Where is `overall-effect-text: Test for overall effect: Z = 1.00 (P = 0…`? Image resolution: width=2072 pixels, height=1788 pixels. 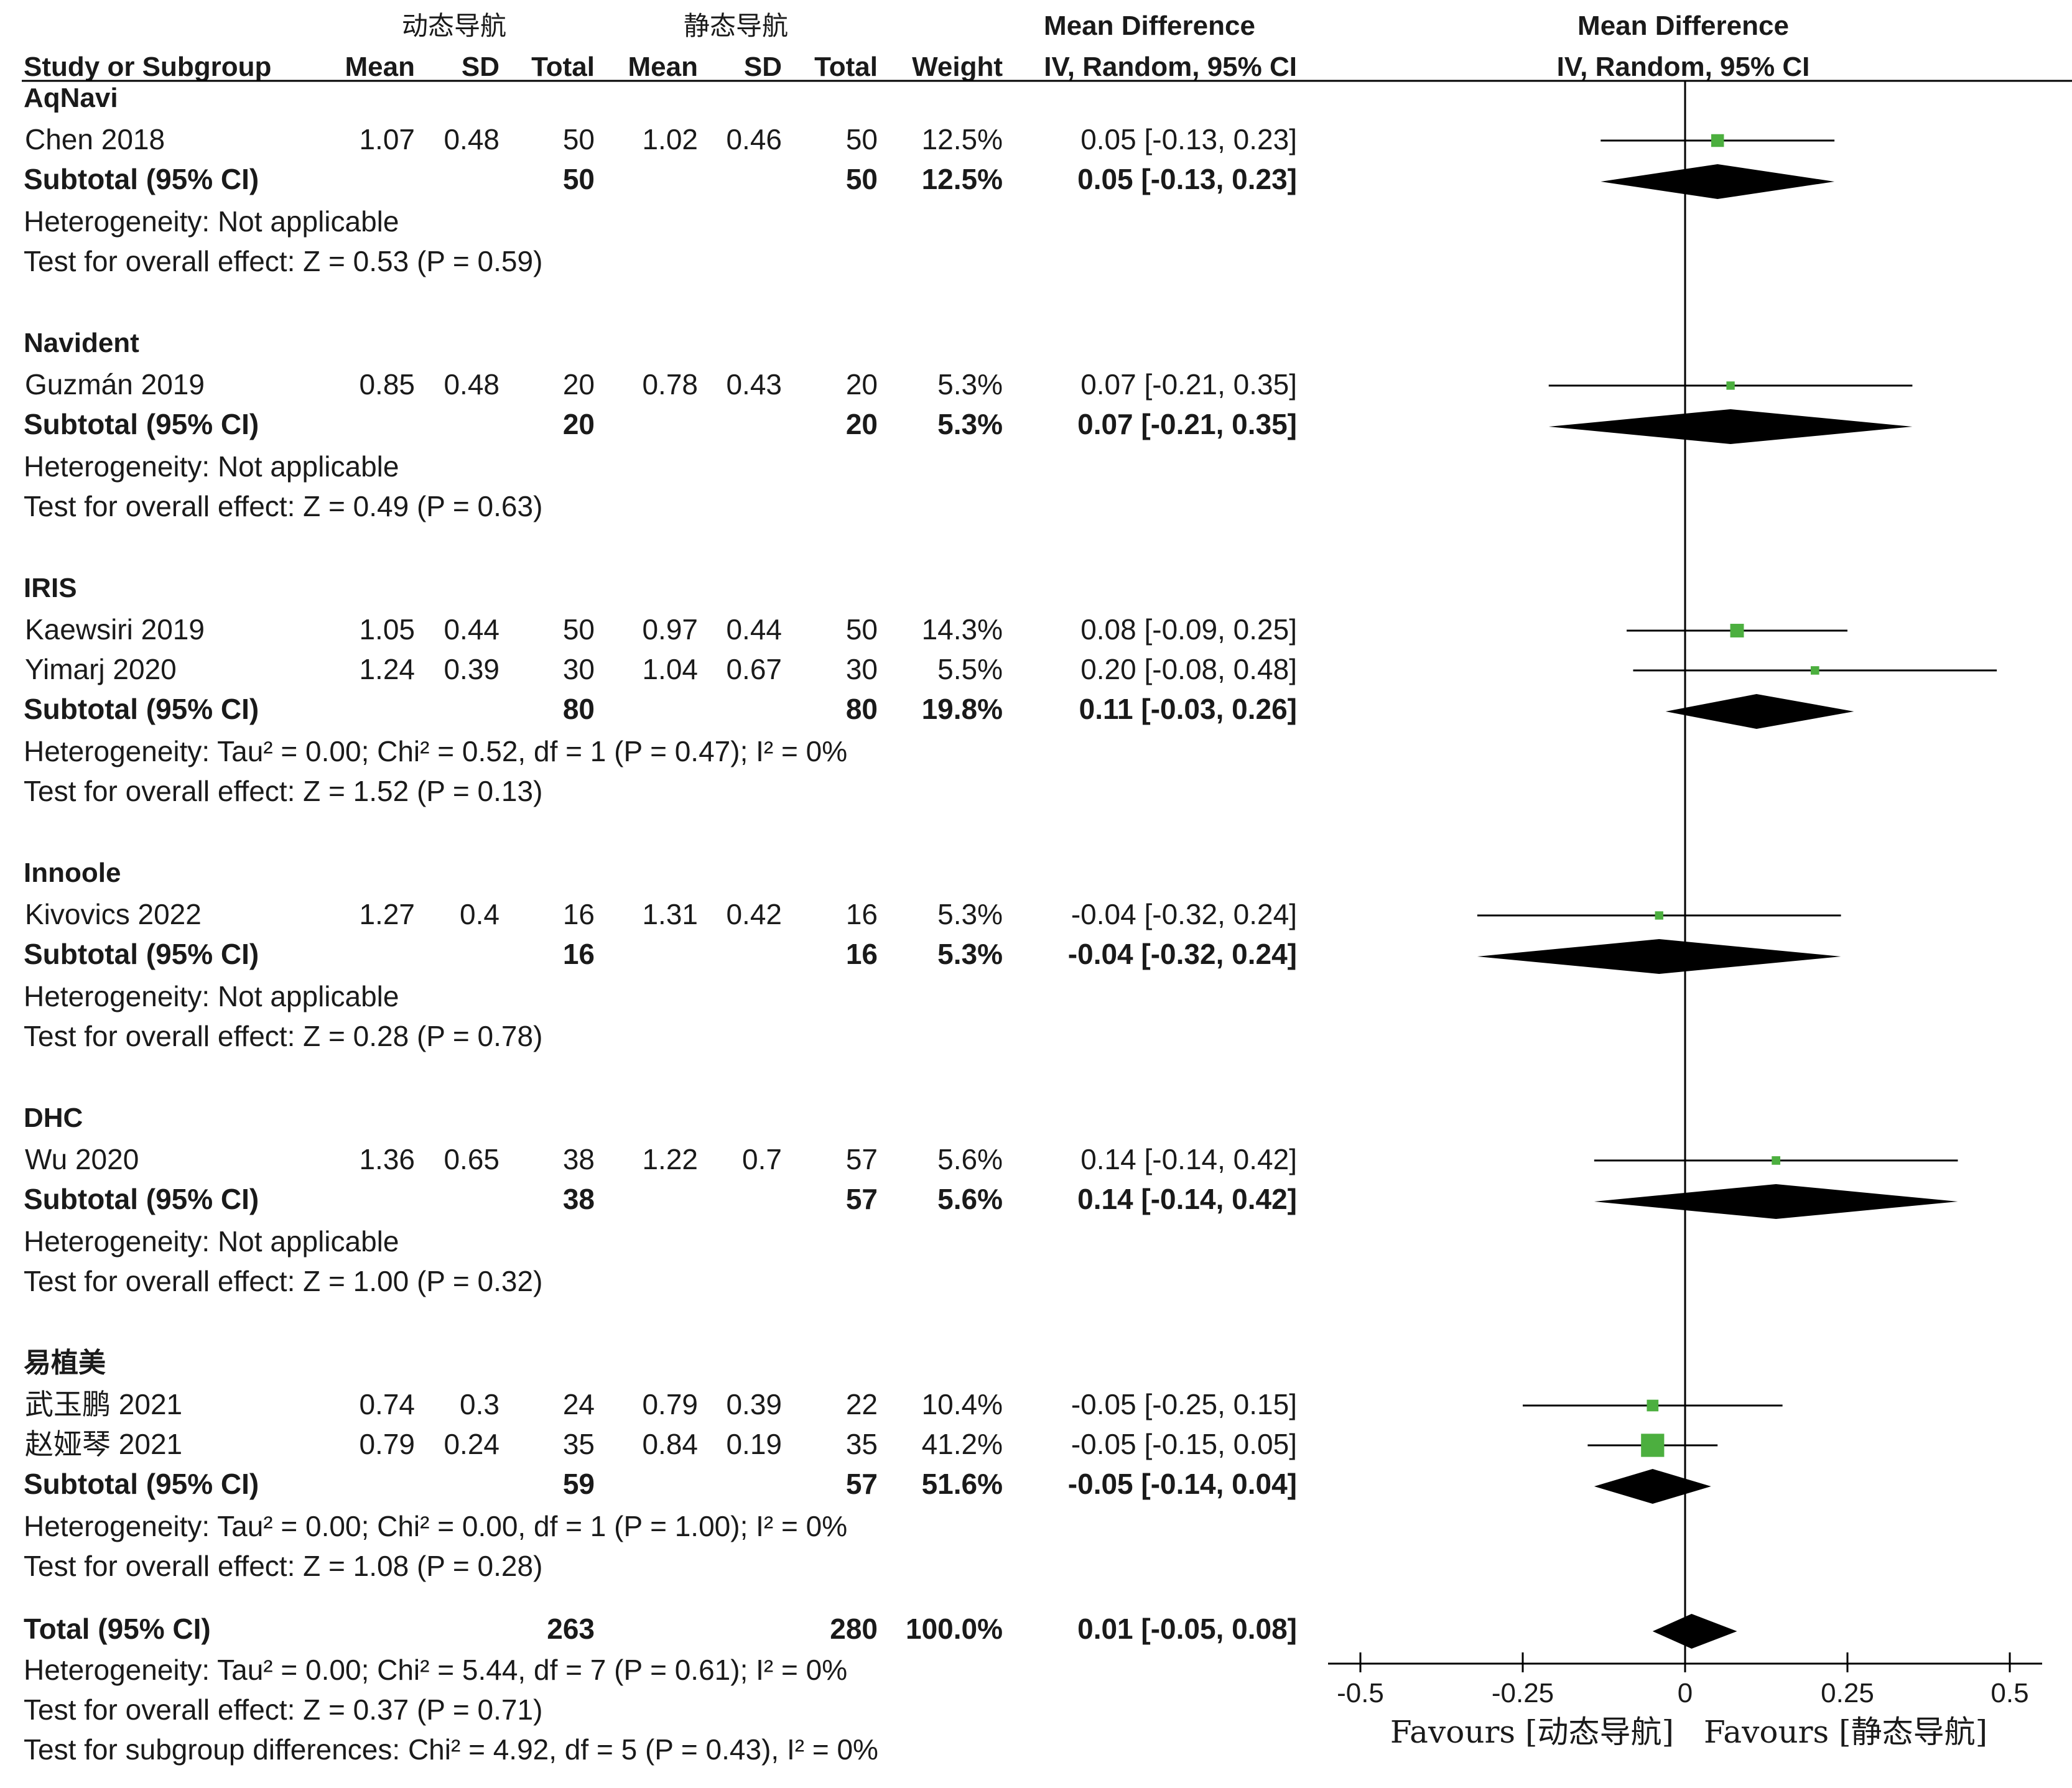
overall-effect-text: Test for overall effect: Z = 1.00 (P = 0… is located at coordinates (283, 1281).